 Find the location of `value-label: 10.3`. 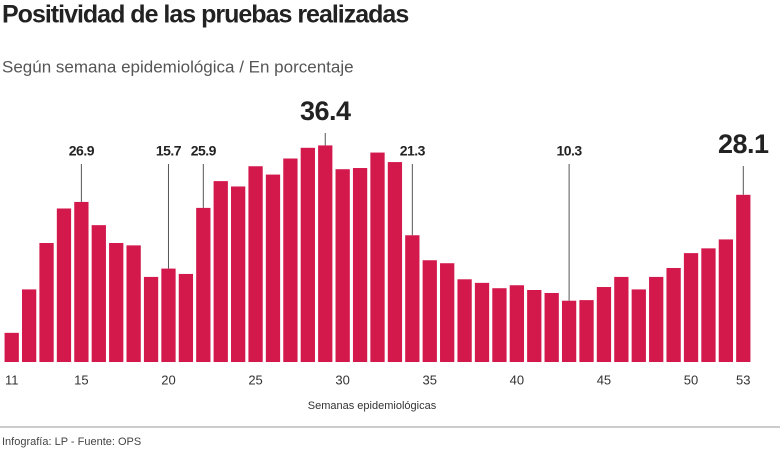

value-label: 10.3 is located at coordinates (569, 151).